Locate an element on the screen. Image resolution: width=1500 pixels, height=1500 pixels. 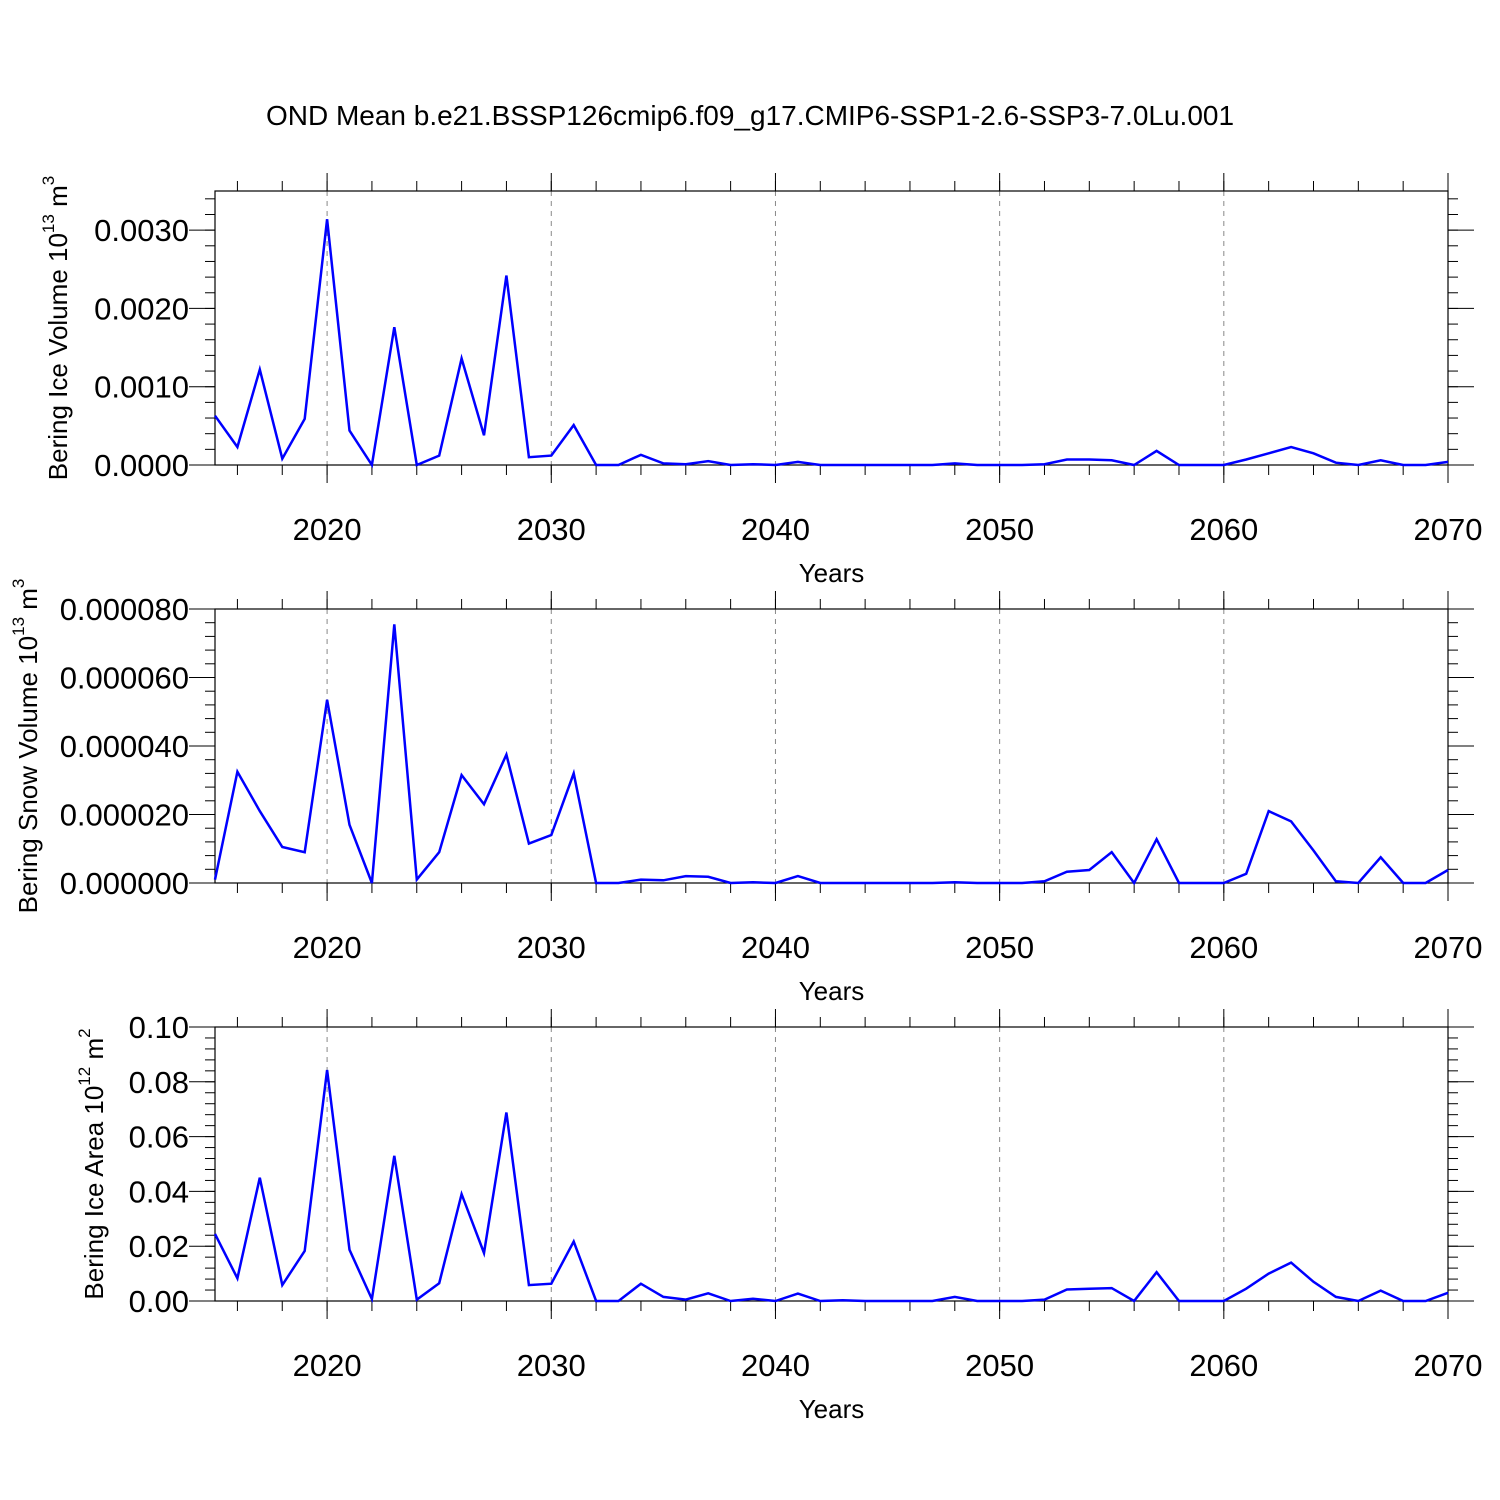
y-axis-title: Bering Ice Area 1012 m2 is located at coordinates (91, 1163).